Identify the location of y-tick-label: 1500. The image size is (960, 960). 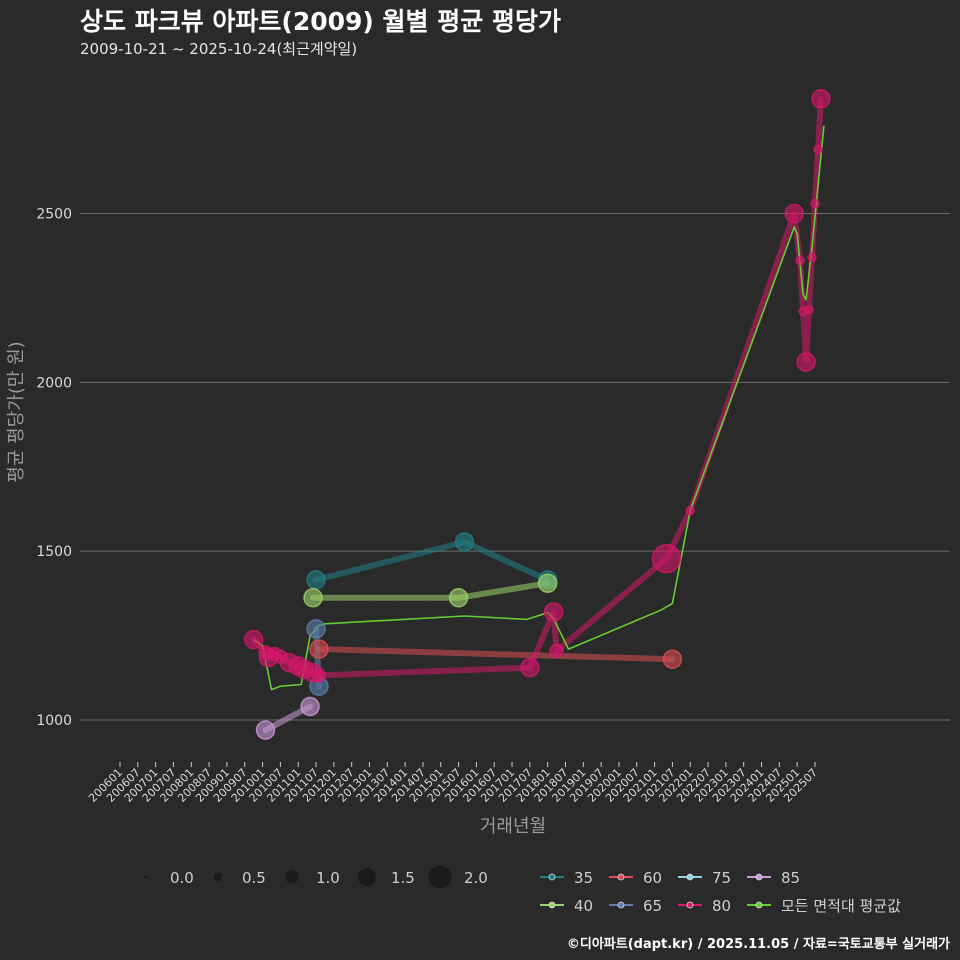
(54, 552).